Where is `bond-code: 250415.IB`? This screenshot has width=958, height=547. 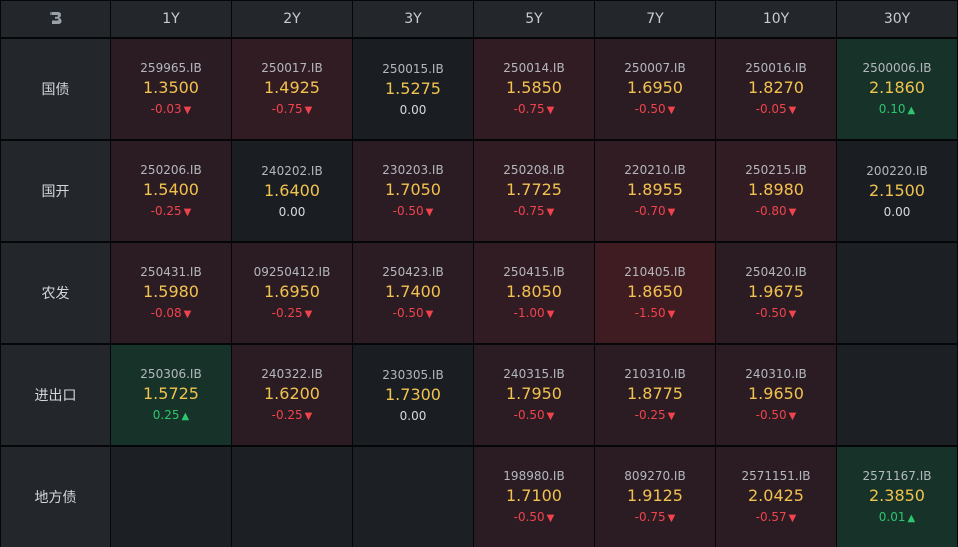 bond-code: 250415.IB is located at coordinates (534, 272).